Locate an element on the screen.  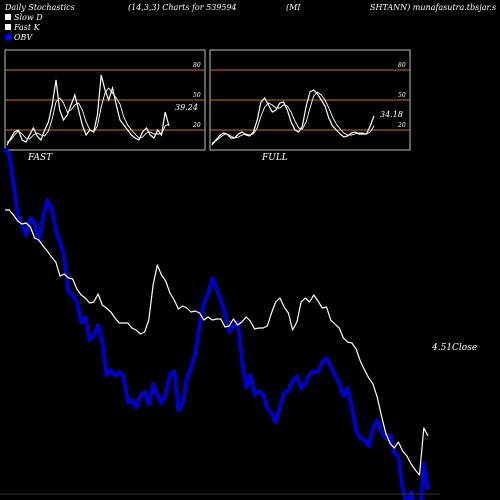
fast-panel-title: FAST is located at coordinates (40, 158).